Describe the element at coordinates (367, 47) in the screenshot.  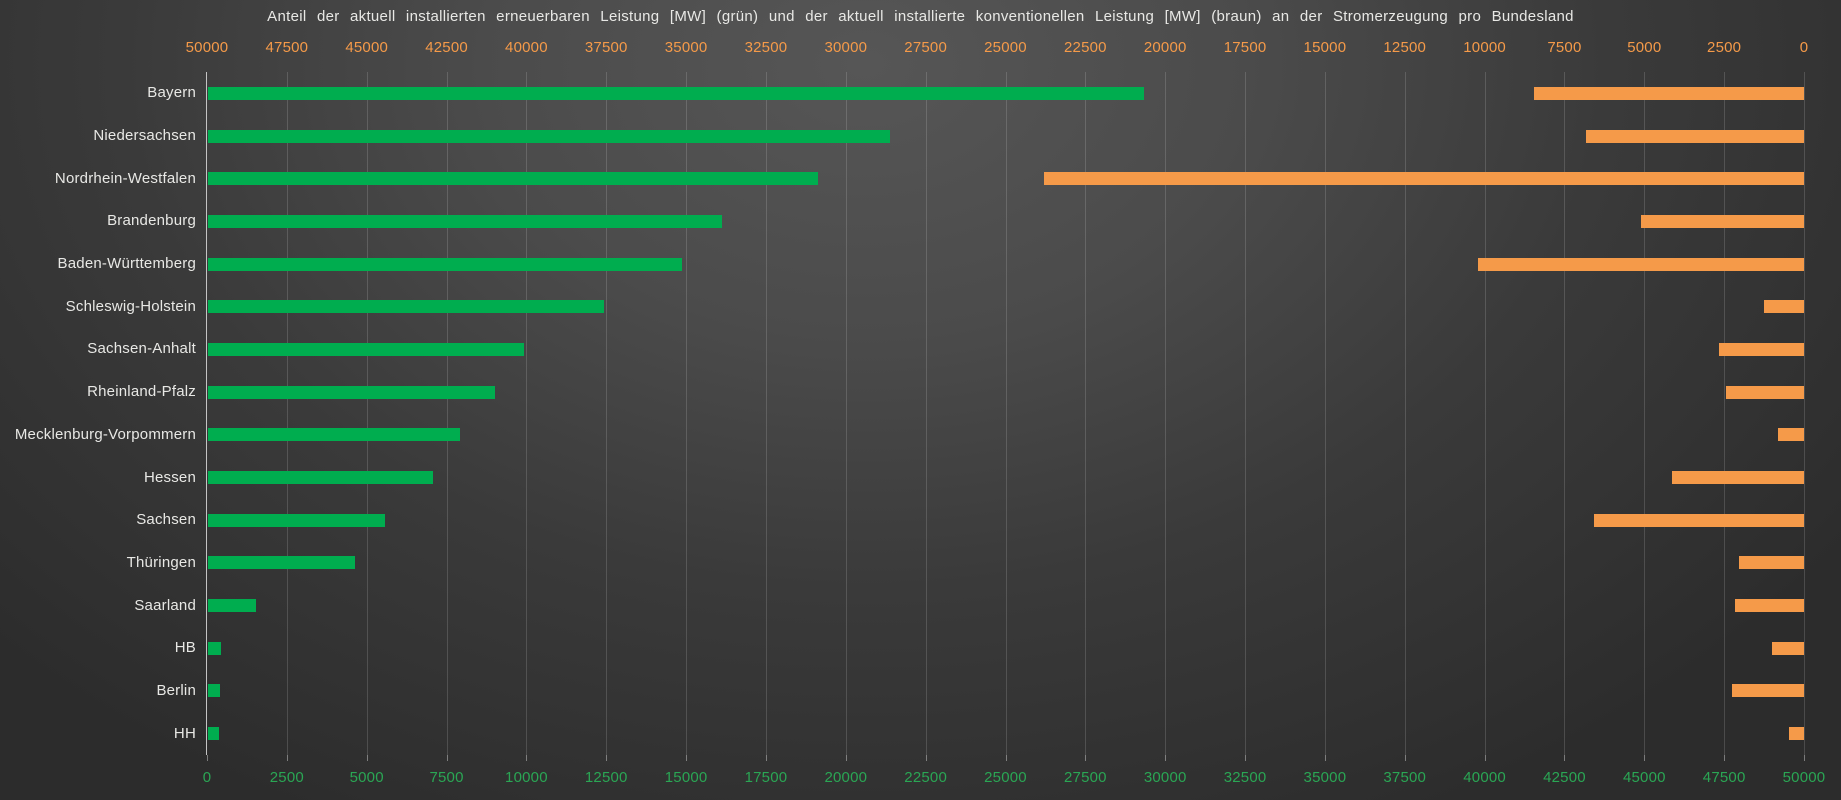
I see `x-top-tick-label: 45000` at that location.